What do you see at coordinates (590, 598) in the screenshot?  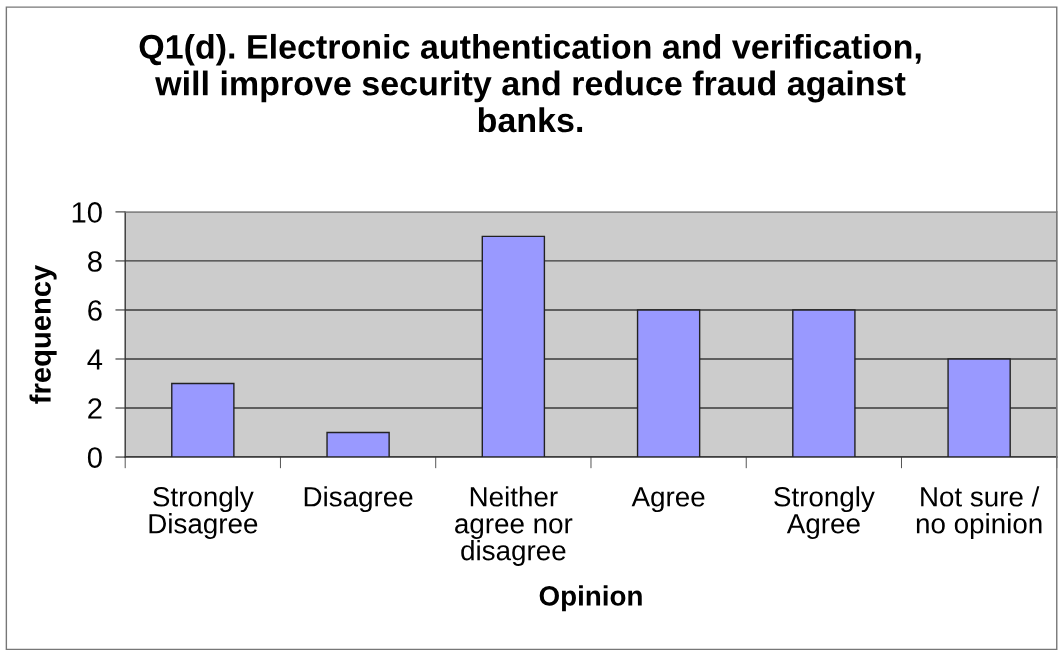 I see `x-axis-title: Opinion` at bounding box center [590, 598].